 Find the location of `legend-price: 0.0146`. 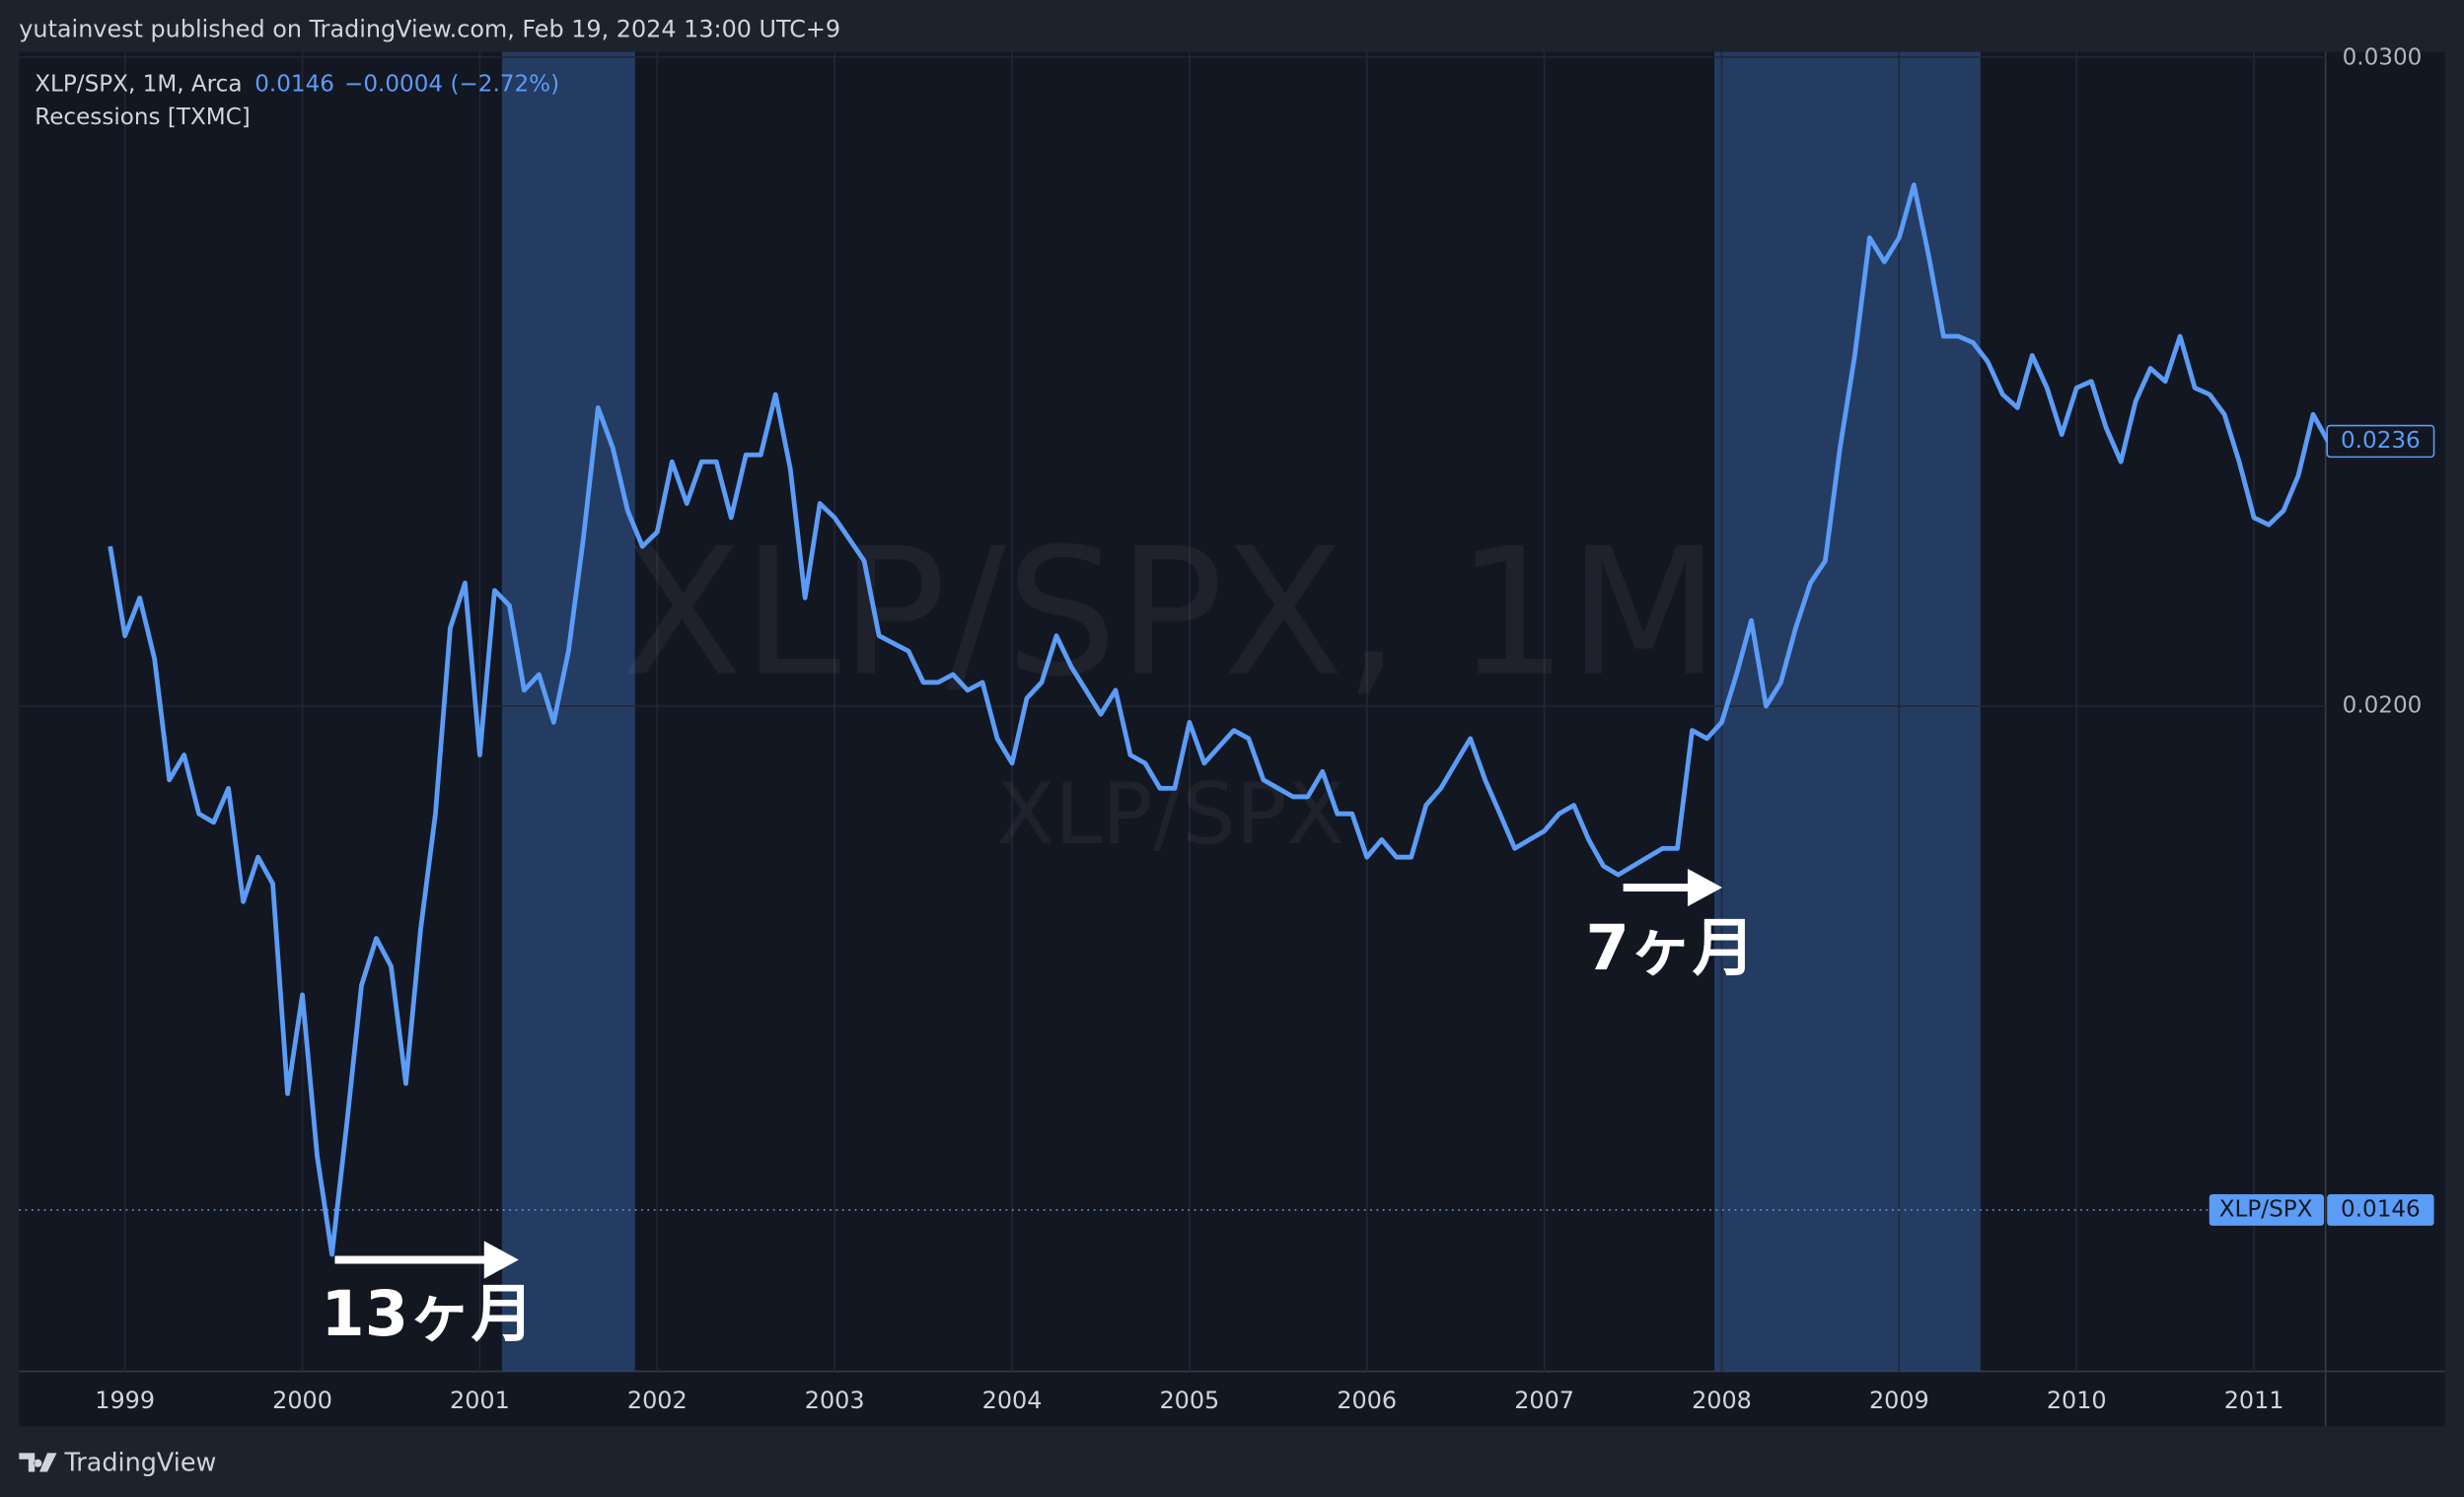

legend-price: 0.0146 is located at coordinates (294, 85).